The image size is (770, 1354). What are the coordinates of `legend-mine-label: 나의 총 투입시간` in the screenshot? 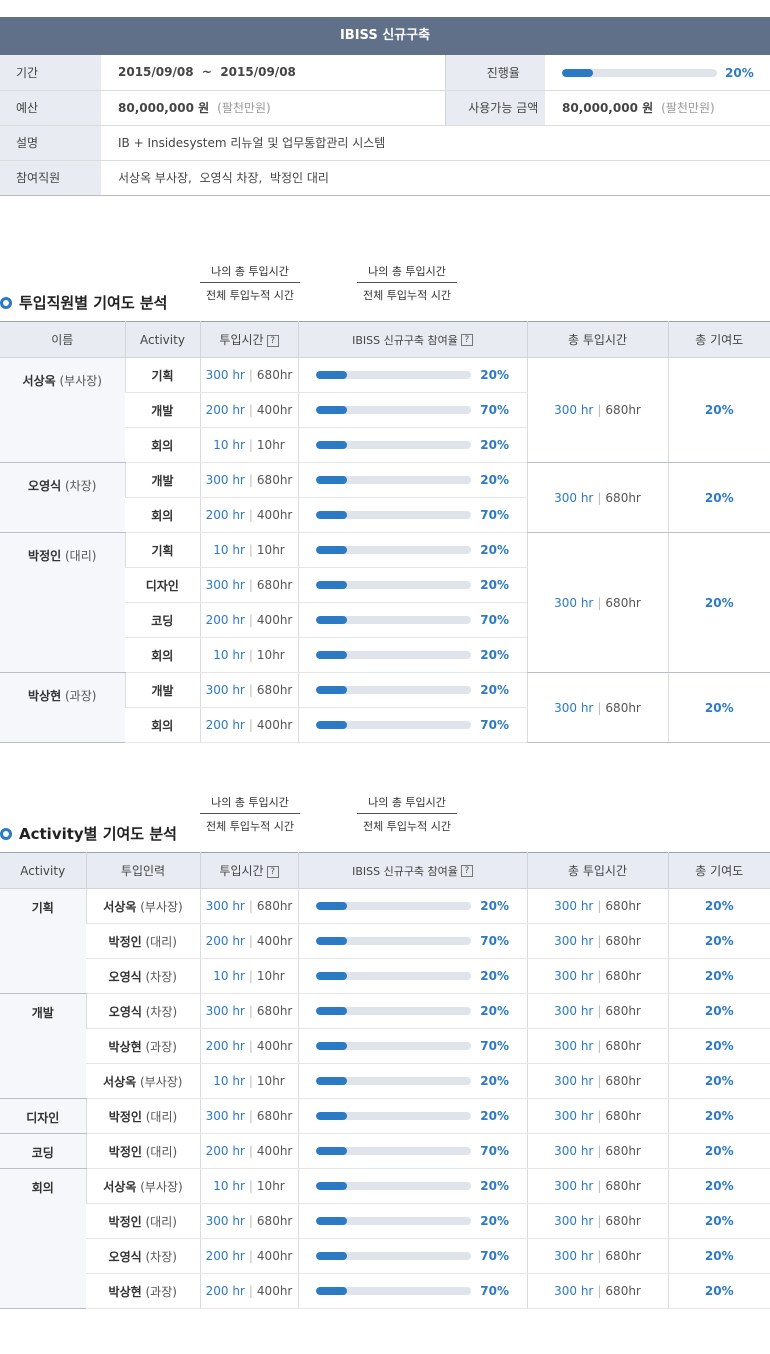 It's located at (250, 272).